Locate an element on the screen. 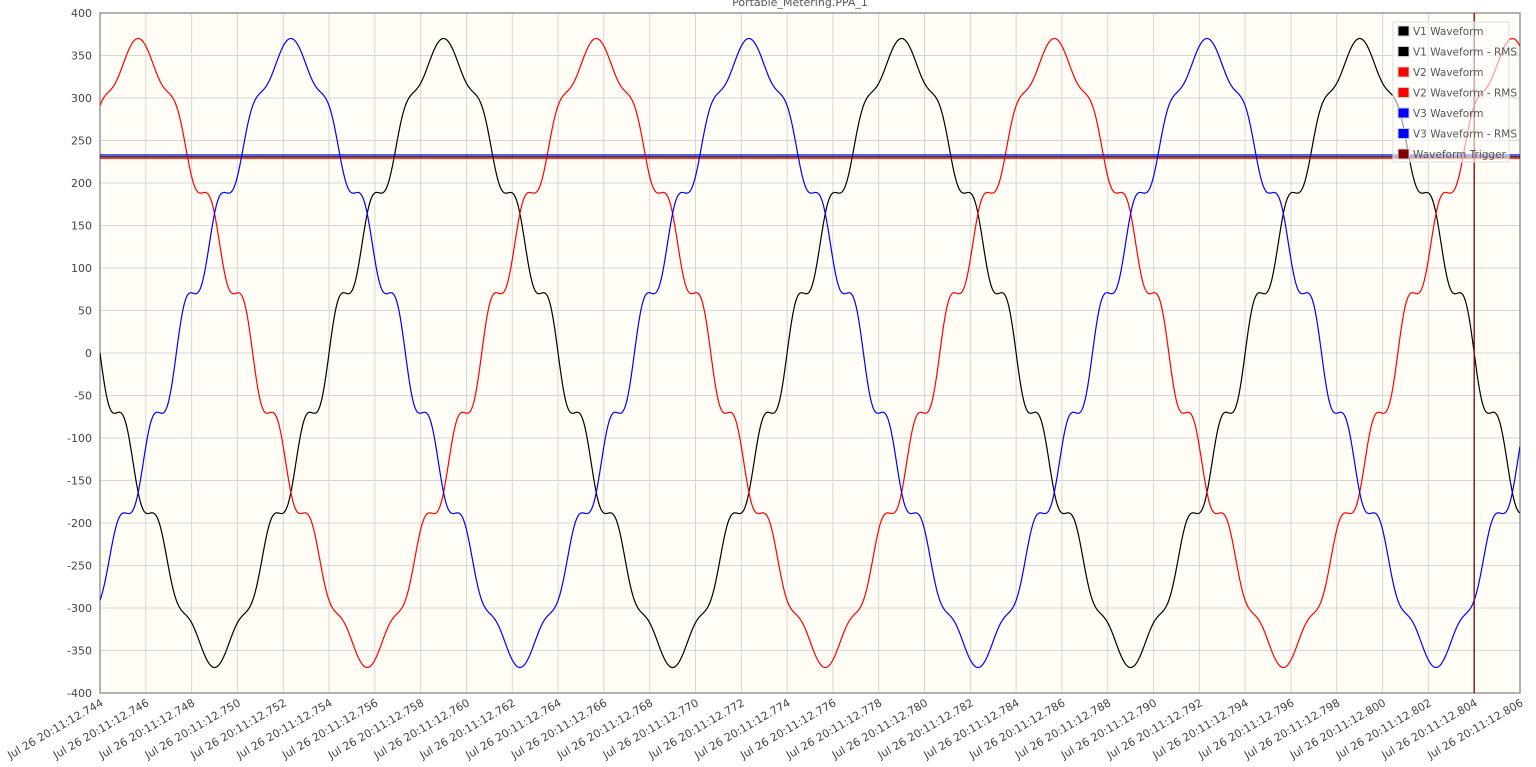 This screenshot has height=767, width=1536. y-tick-label: 0 is located at coordinates (88, 353).